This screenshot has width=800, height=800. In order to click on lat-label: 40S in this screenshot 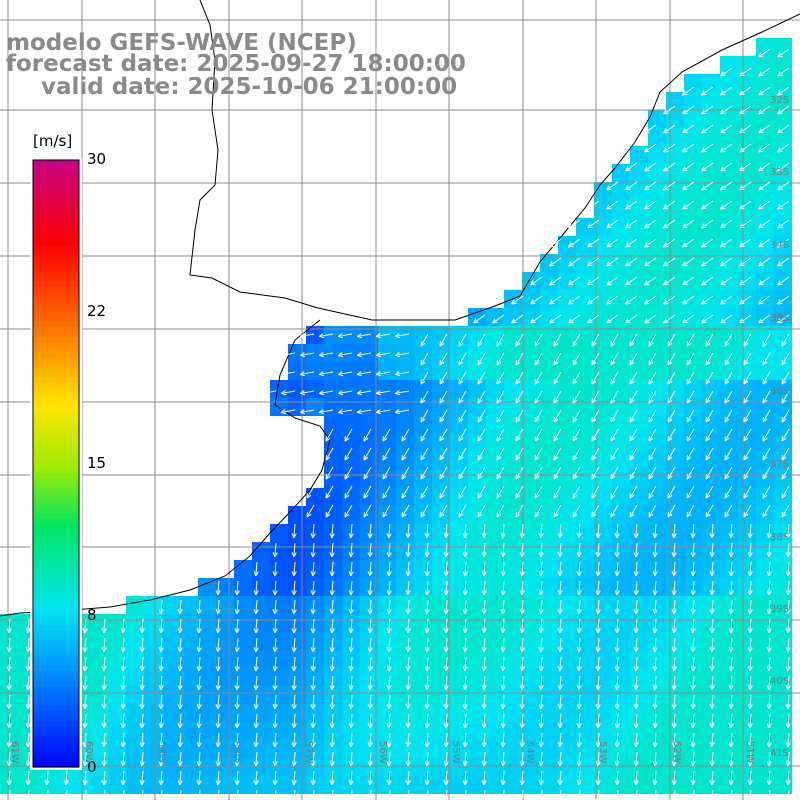, I will do `click(779, 681)`.